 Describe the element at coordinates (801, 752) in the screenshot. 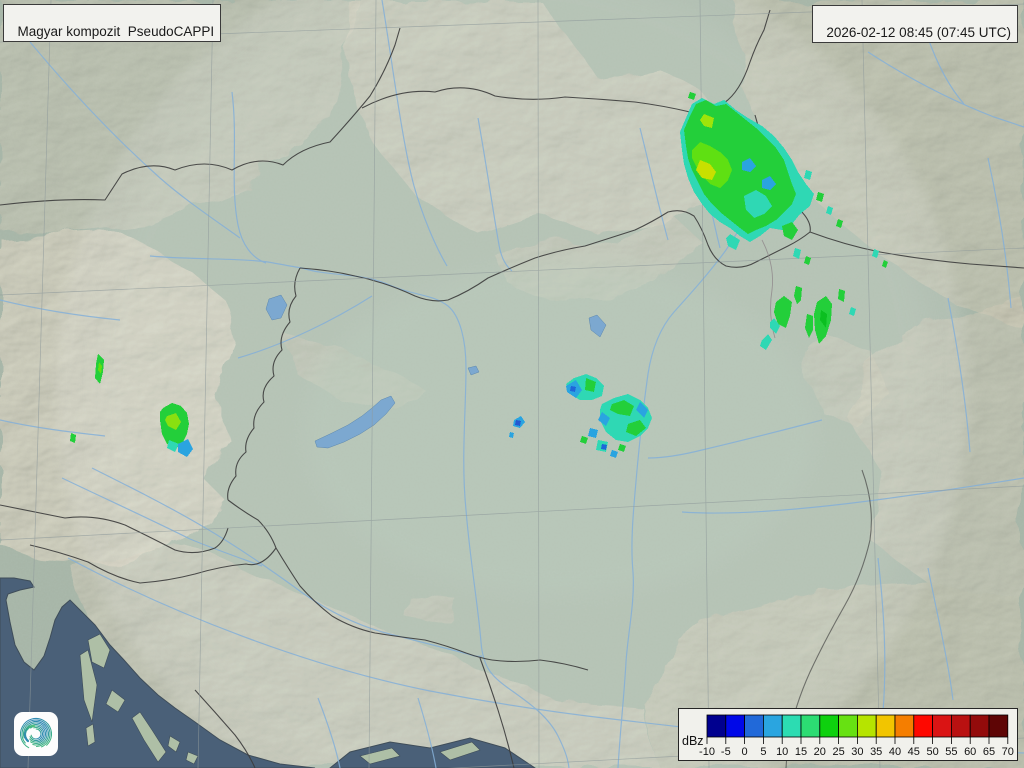

I see `legend-tick-label: 15` at that location.